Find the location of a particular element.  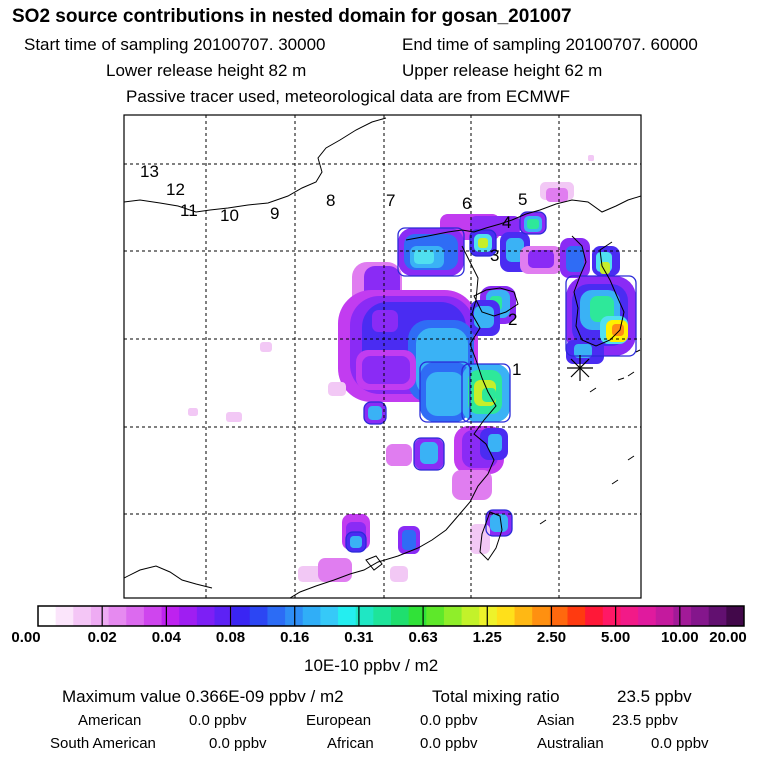

region-label-5: 5 is located at coordinates (522, 199).